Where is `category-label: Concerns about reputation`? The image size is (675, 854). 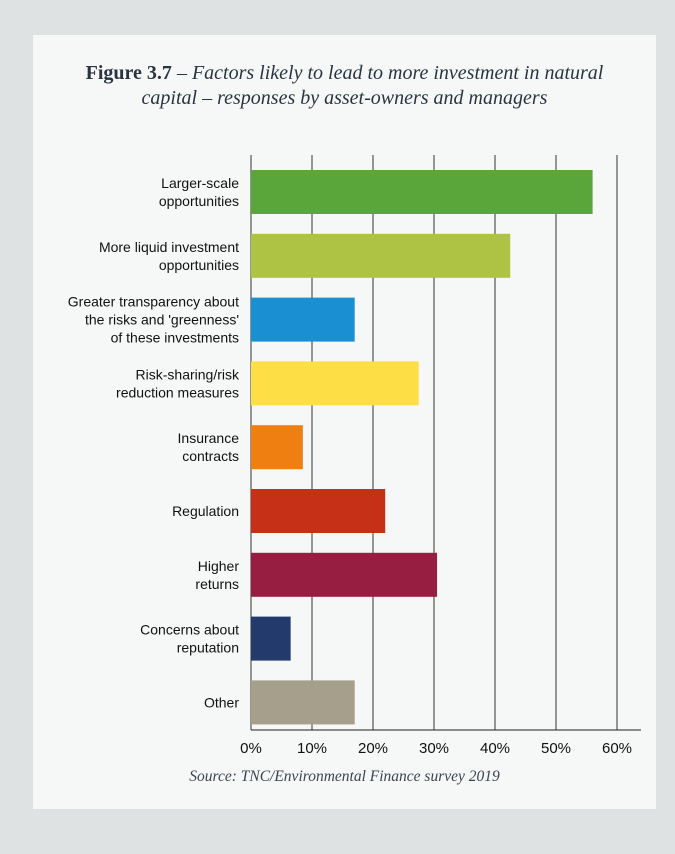 category-label: Concerns about reputation is located at coordinates (189, 639).